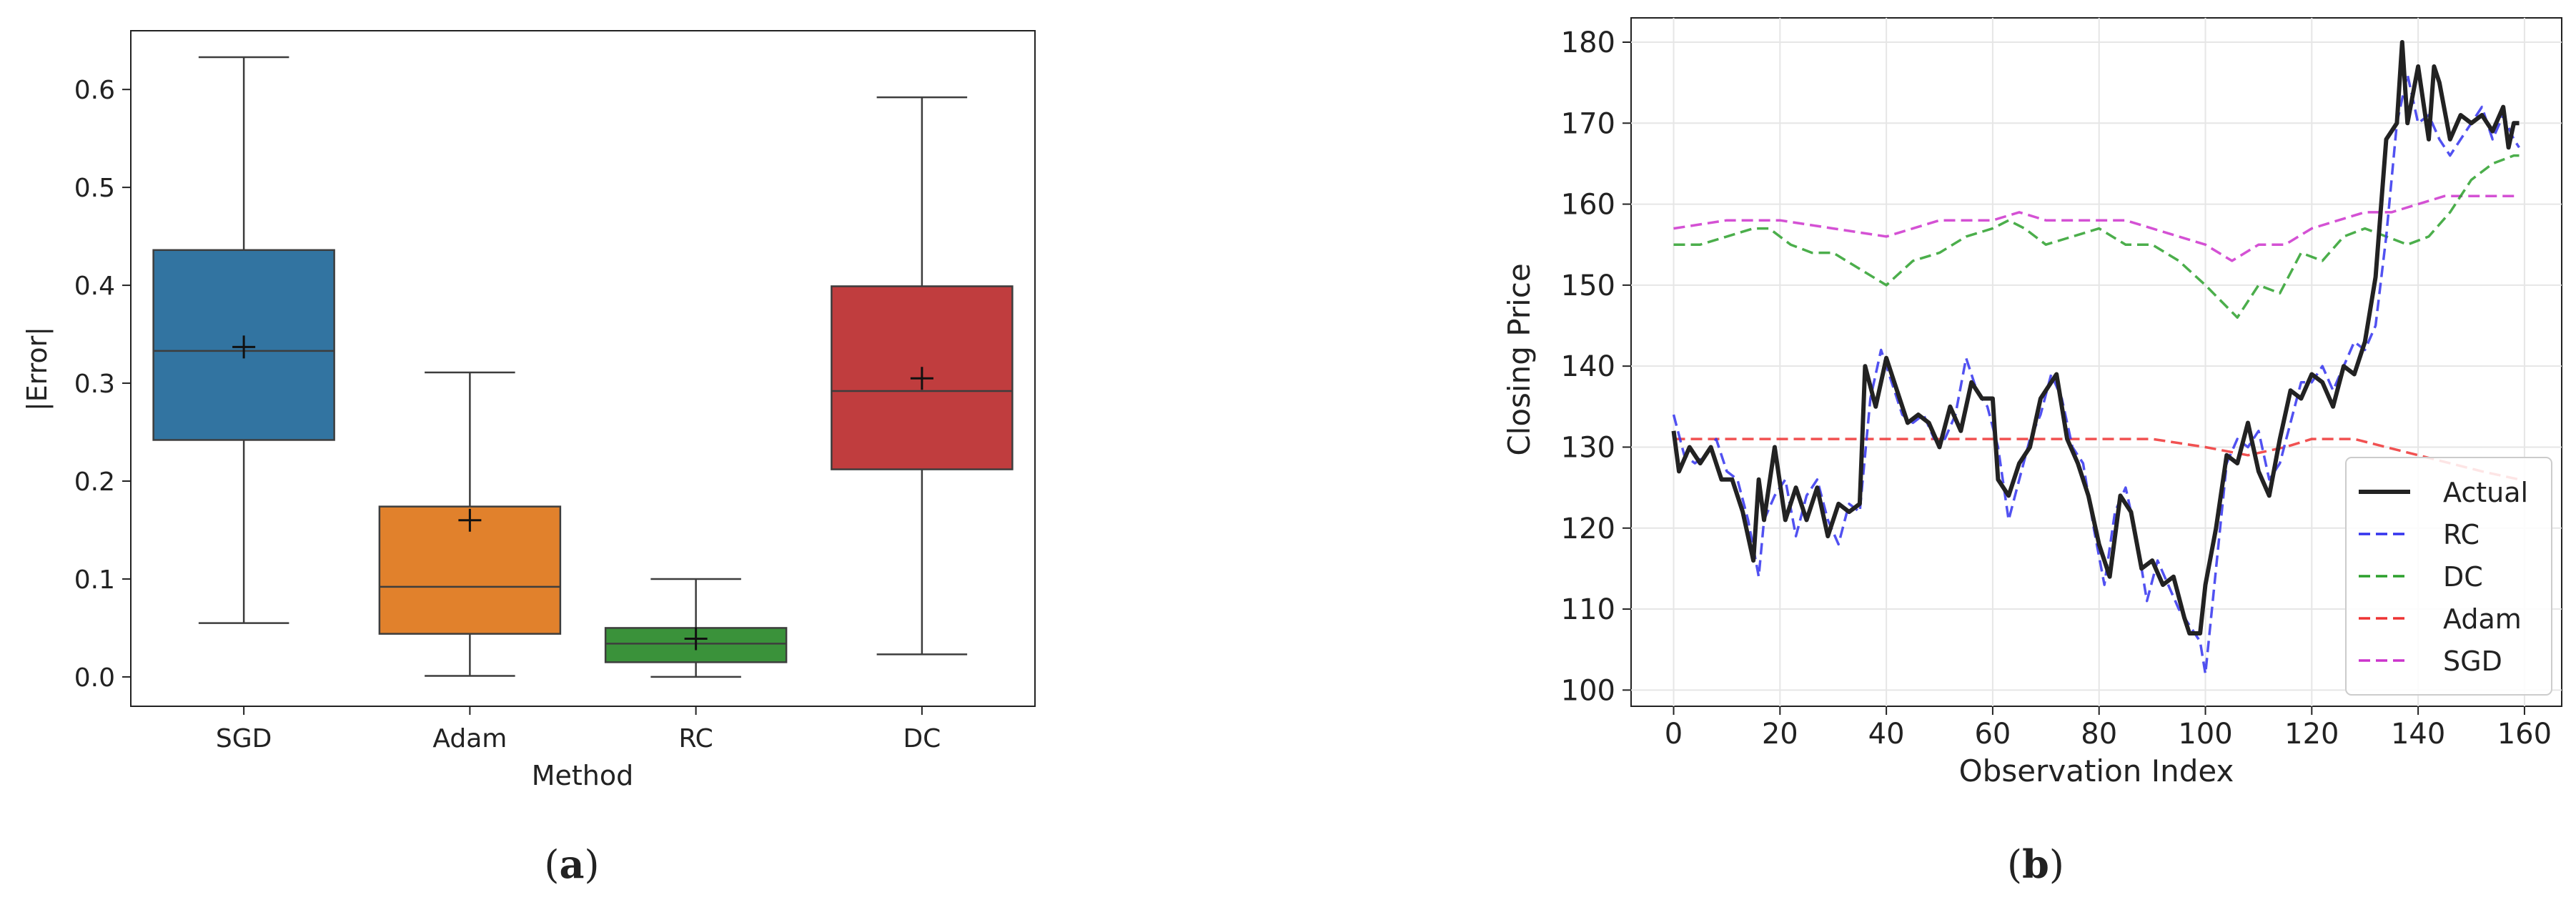 The image size is (2576, 910). What do you see at coordinates (470, 738) in the screenshot?
I see `boxplot-x-tick-label: Adam` at bounding box center [470, 738].